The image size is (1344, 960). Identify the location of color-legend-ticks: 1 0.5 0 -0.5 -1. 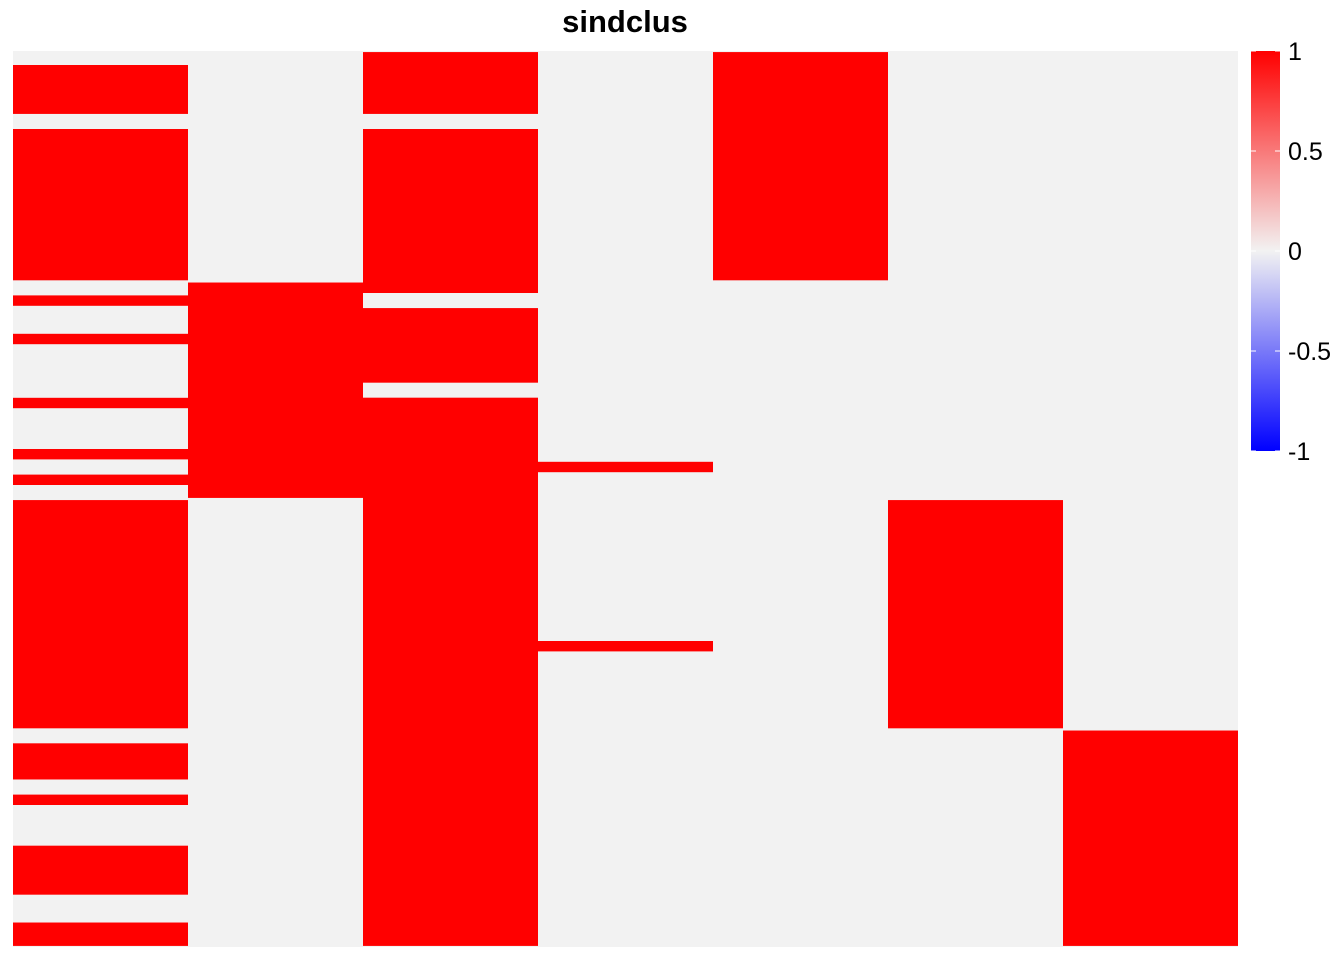
(1291, 252).